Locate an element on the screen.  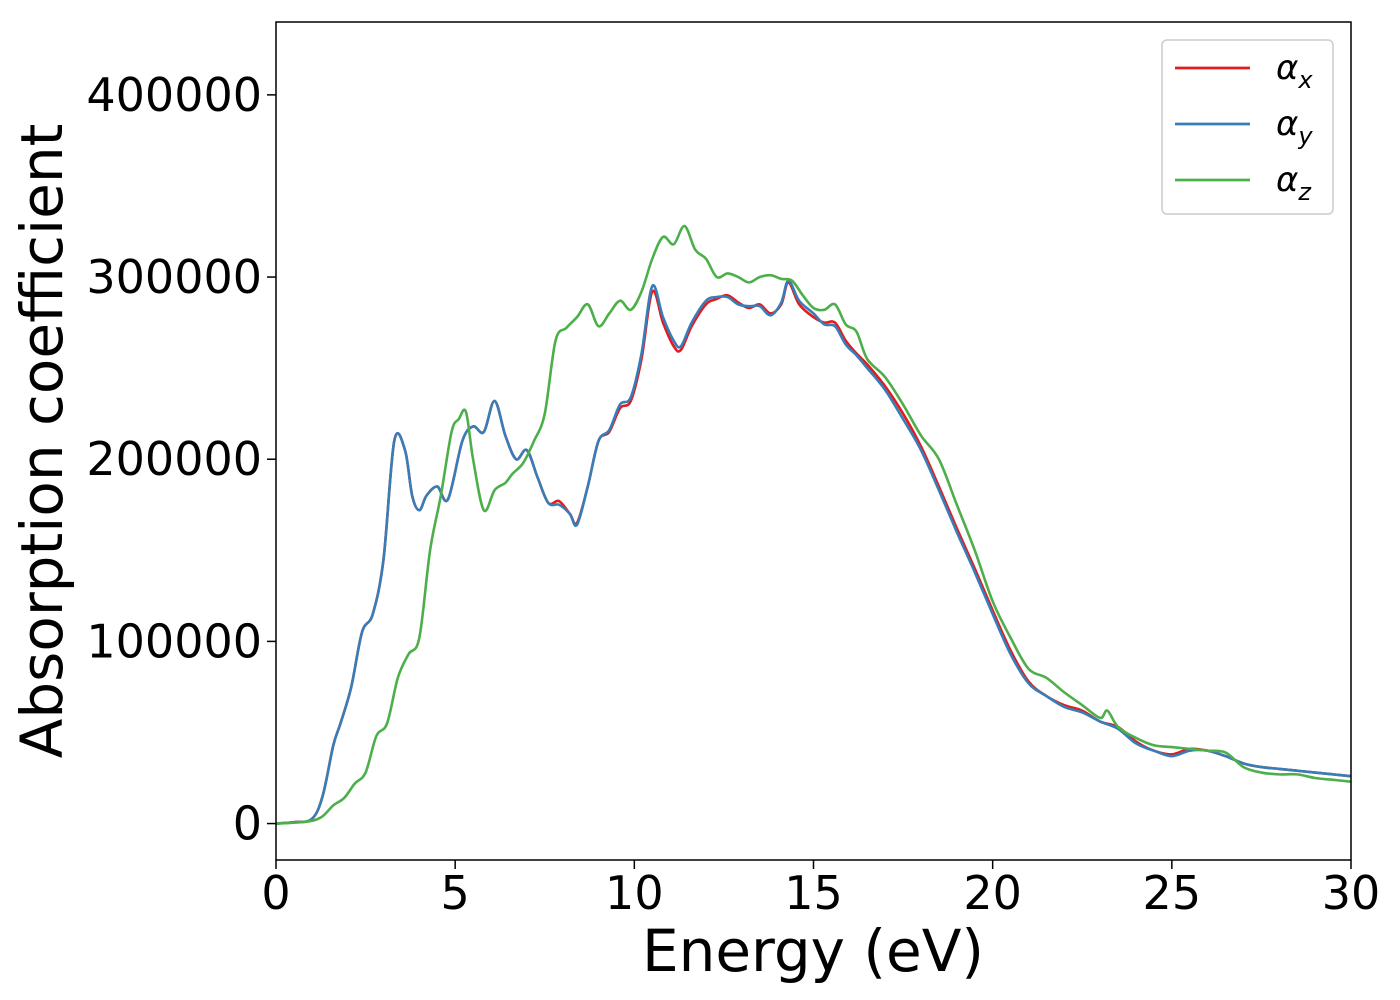
x-tick-label: 20 is located at coordinates (992, 893).